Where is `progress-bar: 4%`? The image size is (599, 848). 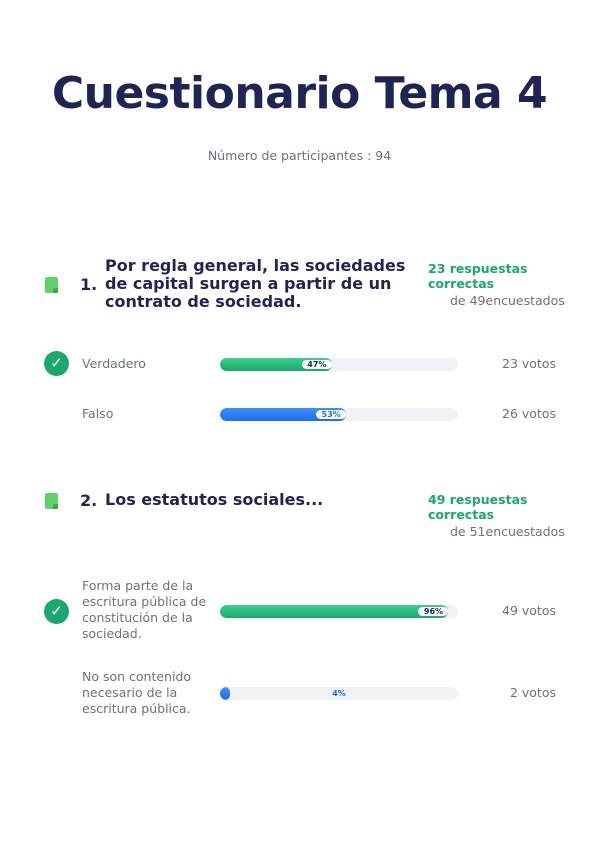 progress-bar: 4% is located at coordinates (339, 693).